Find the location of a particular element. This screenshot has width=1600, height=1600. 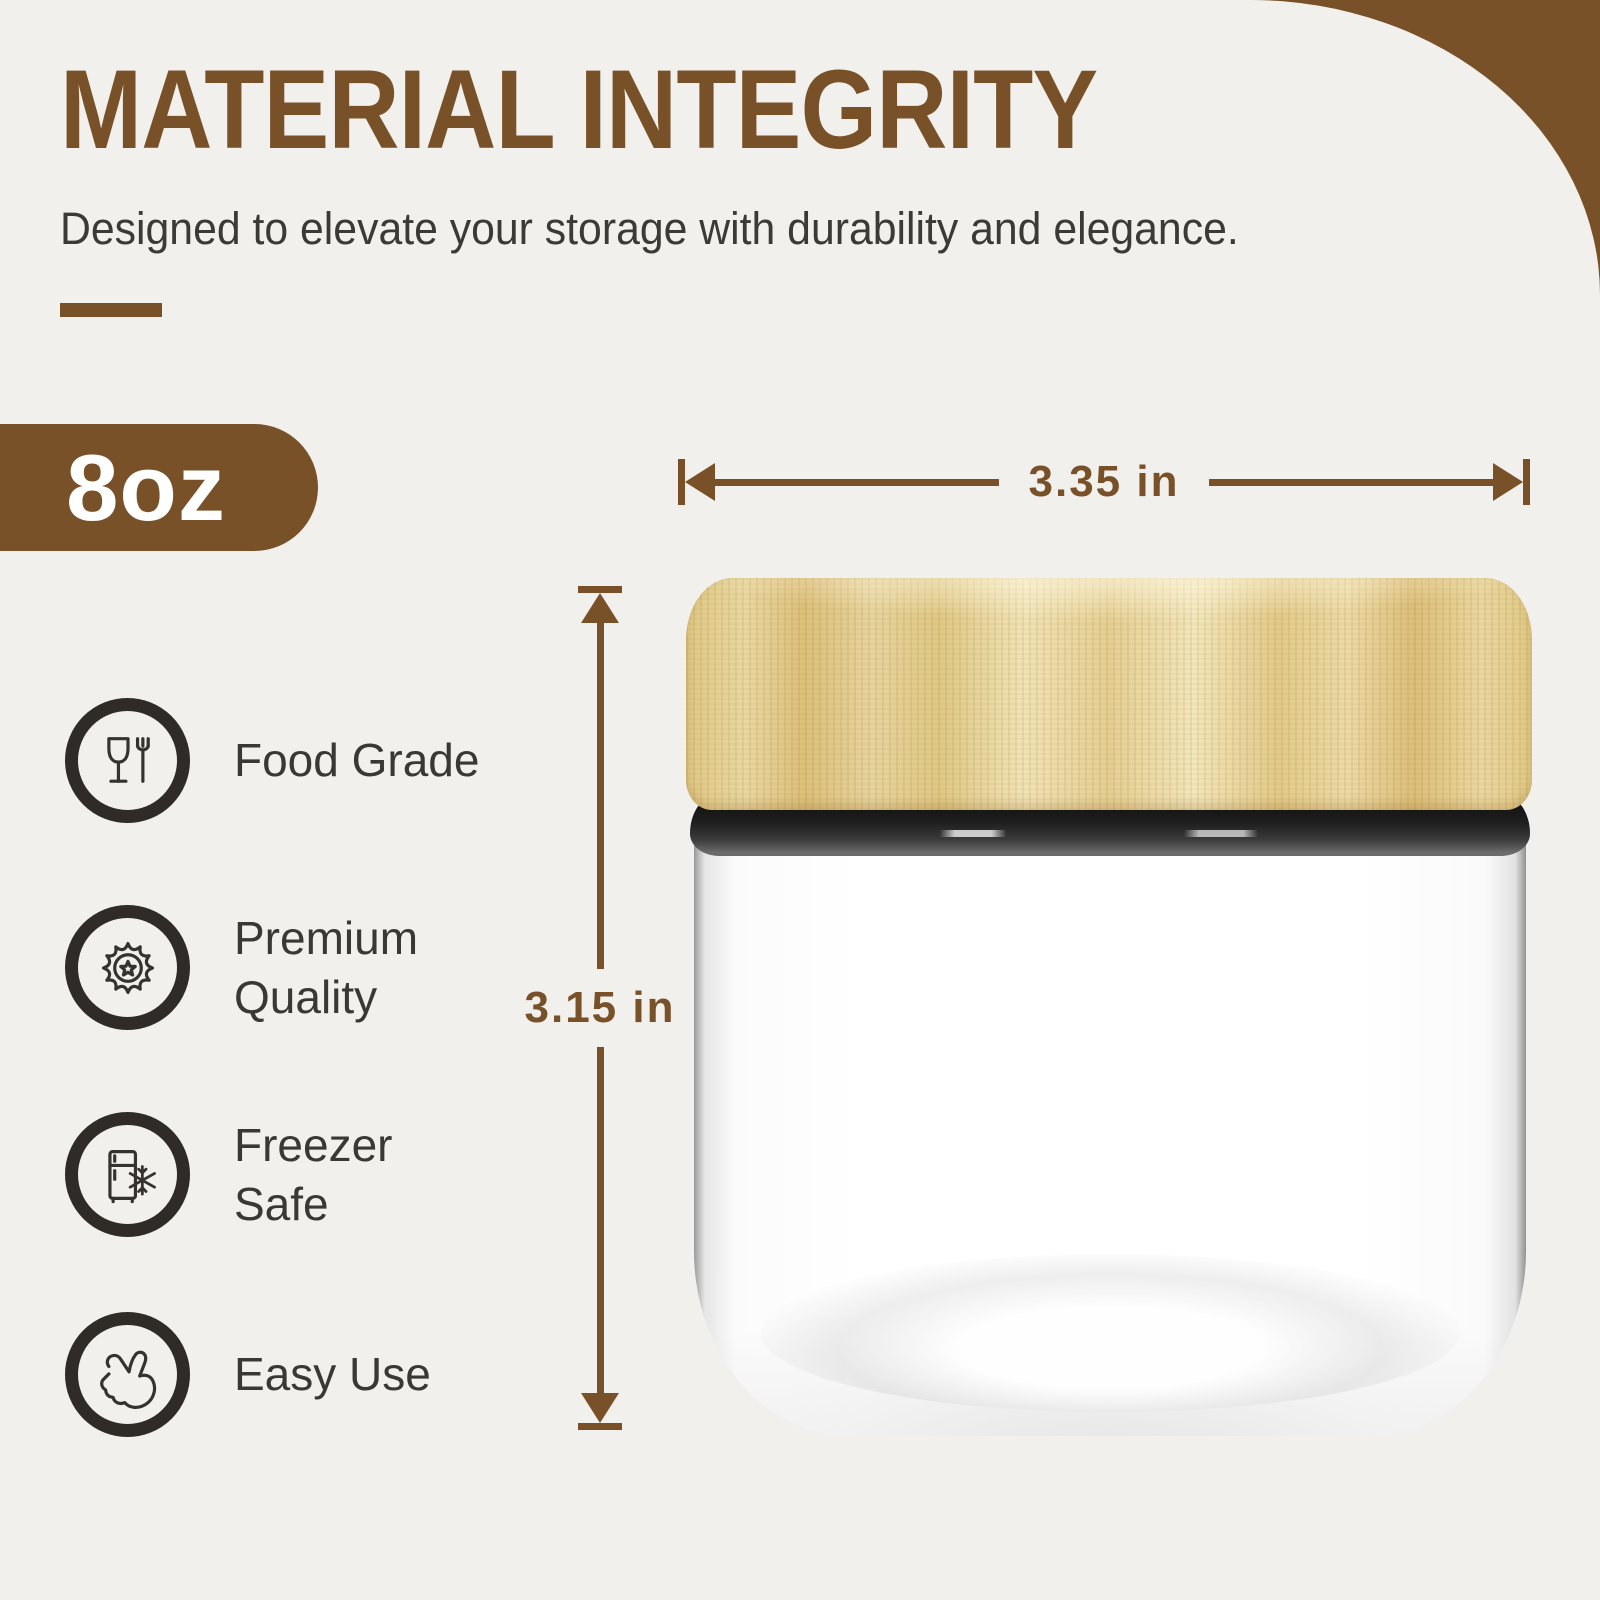

width-dimension-line: 3.35 in is located at coordinates (1104, 481).